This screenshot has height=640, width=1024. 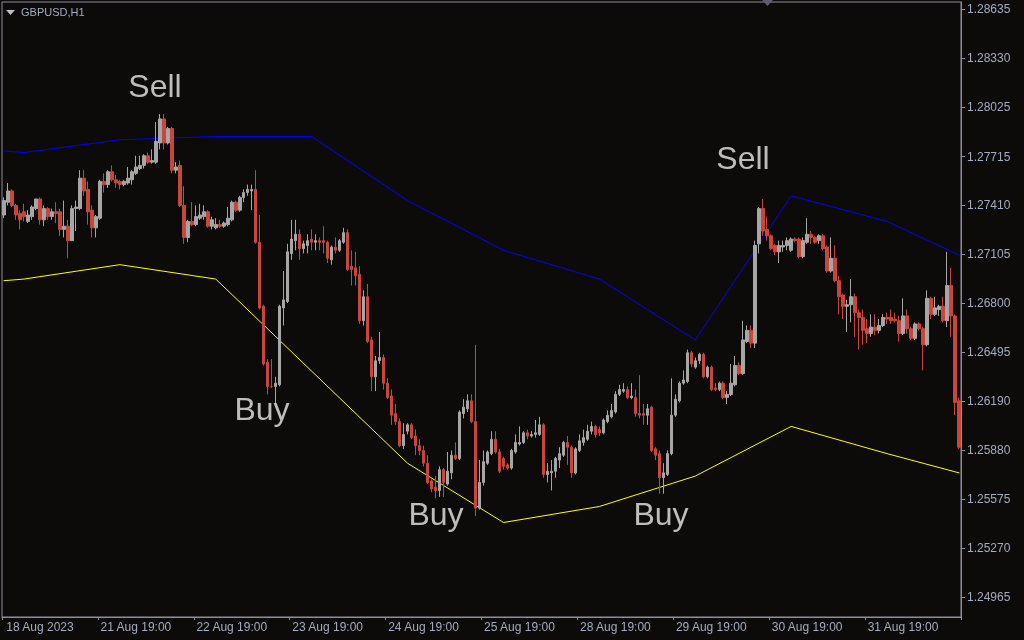 What do you see at coordinates (40, 627) in the screenshot?
I see `x-tick-label: 18 Aug 2023` at bounding box center [40, 627].